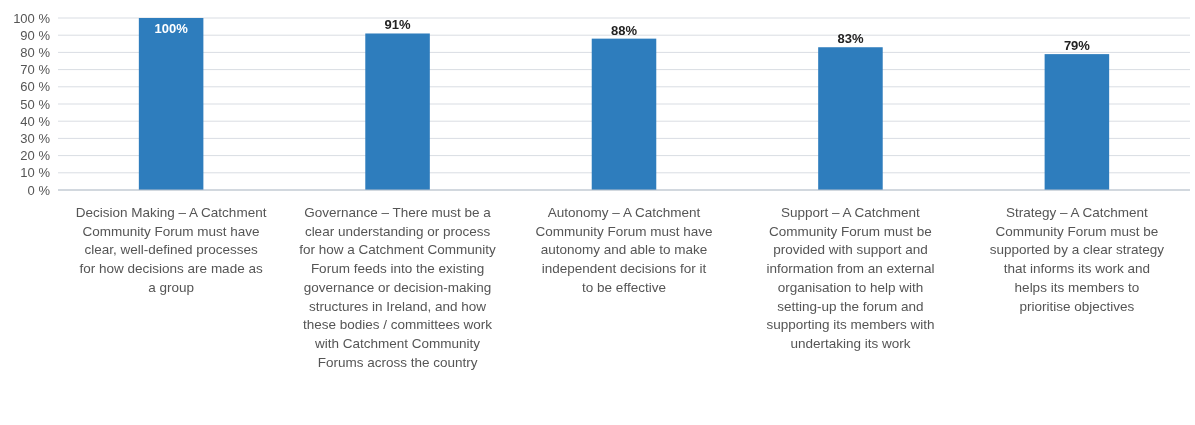  I want to click on y-tick-label: 90 %, so click(35, 35).